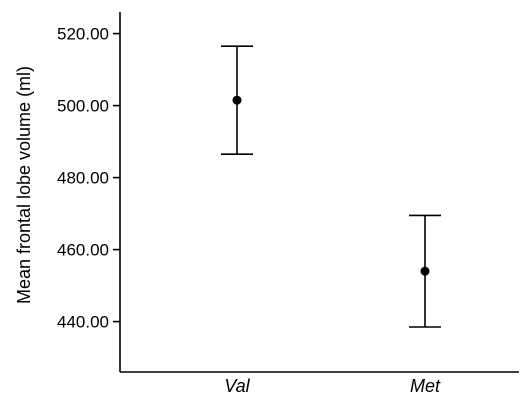 Image resolution: width=529 pixels, height=397 pixels. Describe the element at coordinates (425, 386) in the screenshot. I see `x-category-label: Met` at that location.